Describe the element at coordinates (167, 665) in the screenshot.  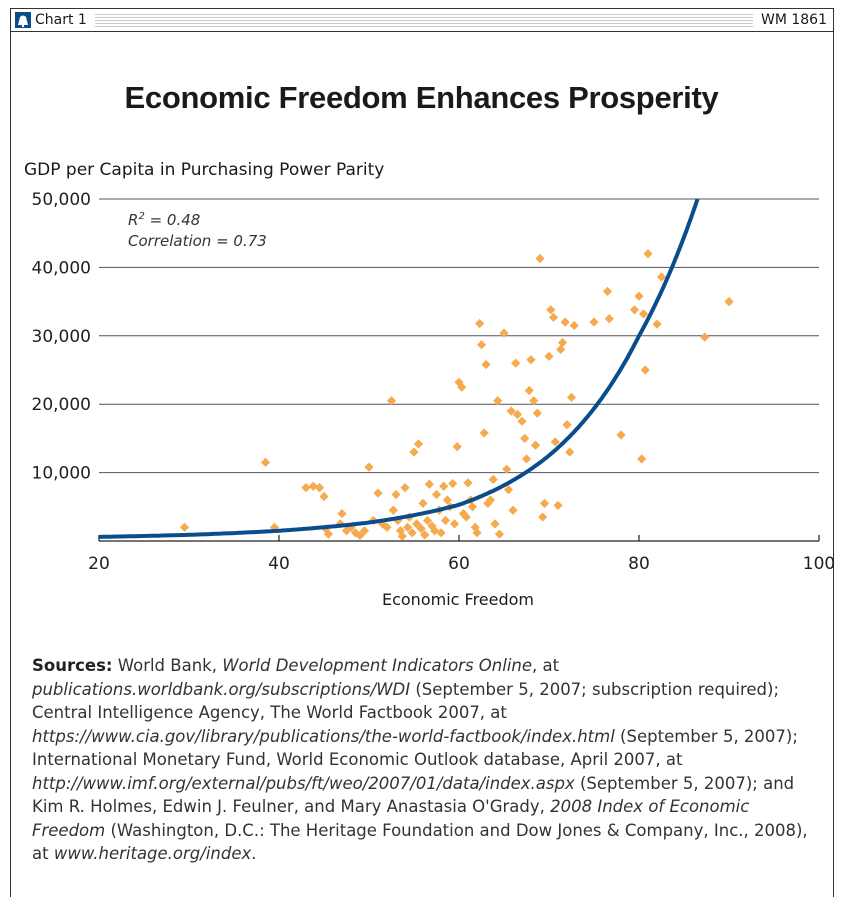
I see `sources-text: World Bank,` at that location.